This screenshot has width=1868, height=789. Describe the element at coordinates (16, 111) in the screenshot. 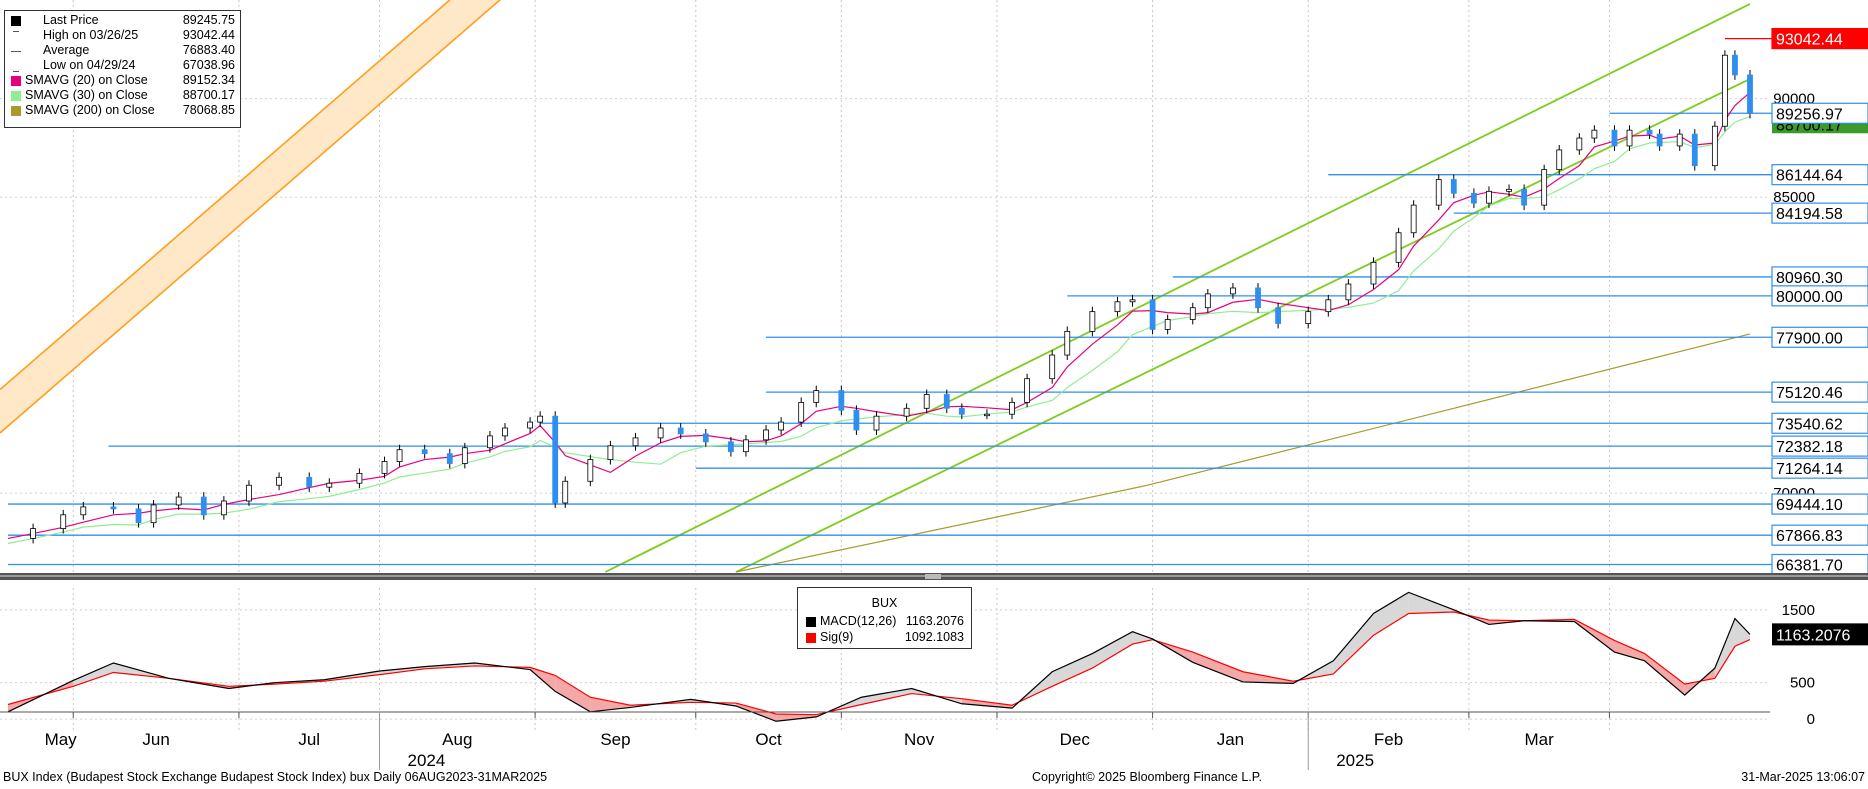

I see `sma200-swatch` at that location.